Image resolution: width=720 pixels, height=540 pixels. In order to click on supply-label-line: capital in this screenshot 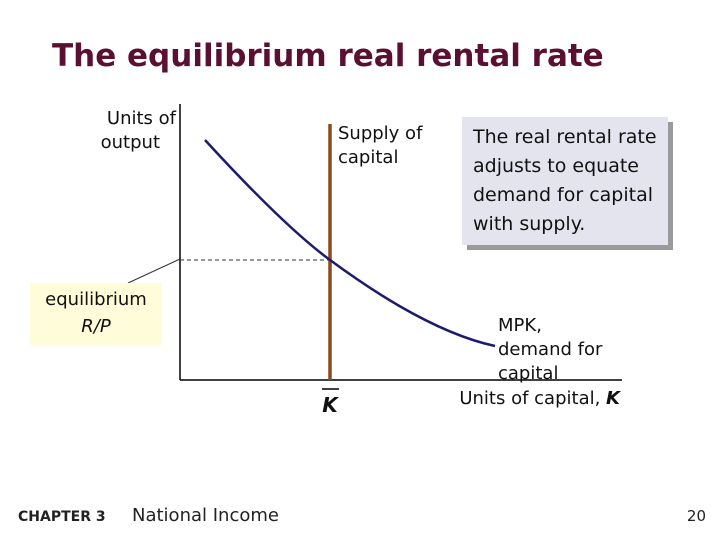, I will do `click(368, 157)`.